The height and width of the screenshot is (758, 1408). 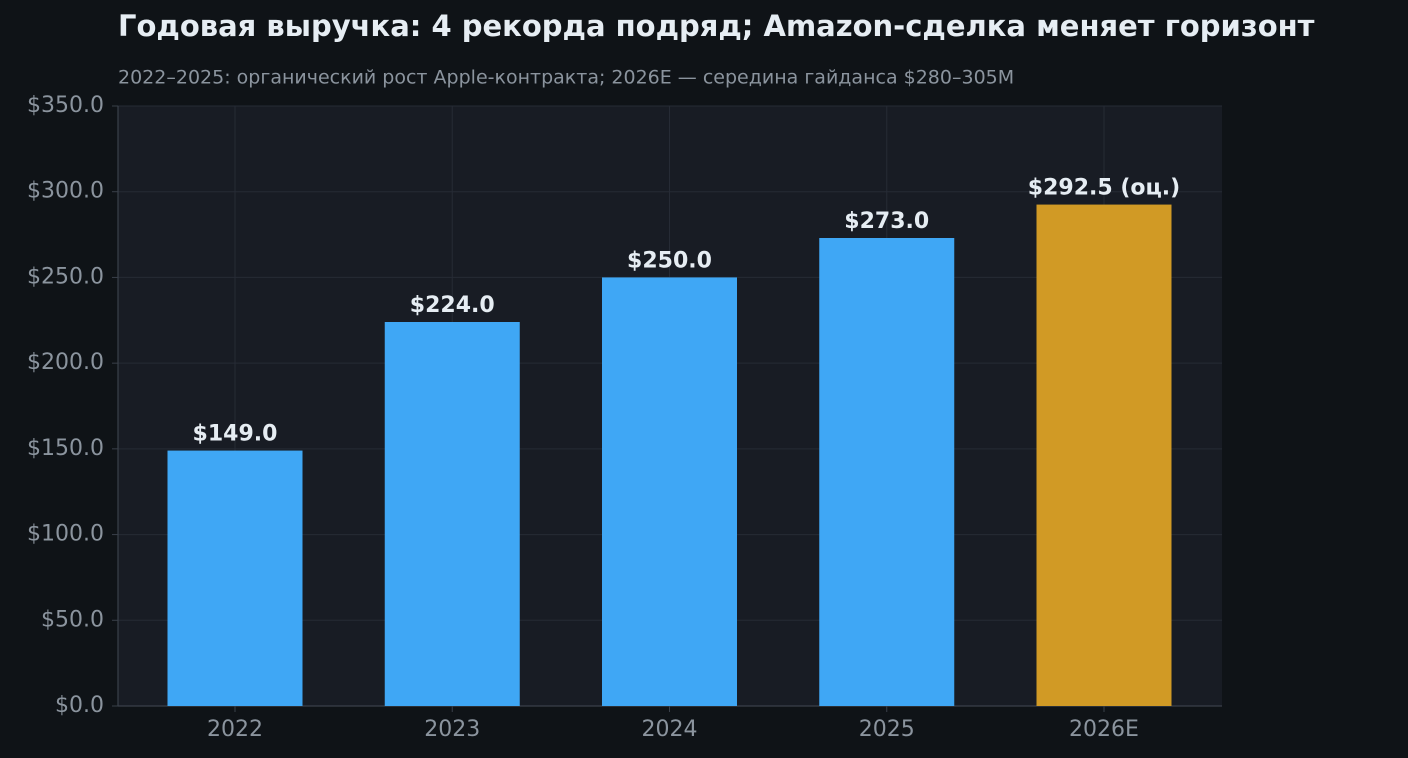 What do you see at coordinates (65, 191) in the screenshot?
I see `y-tick-label: $300.0` at bounding box center [65, 191].